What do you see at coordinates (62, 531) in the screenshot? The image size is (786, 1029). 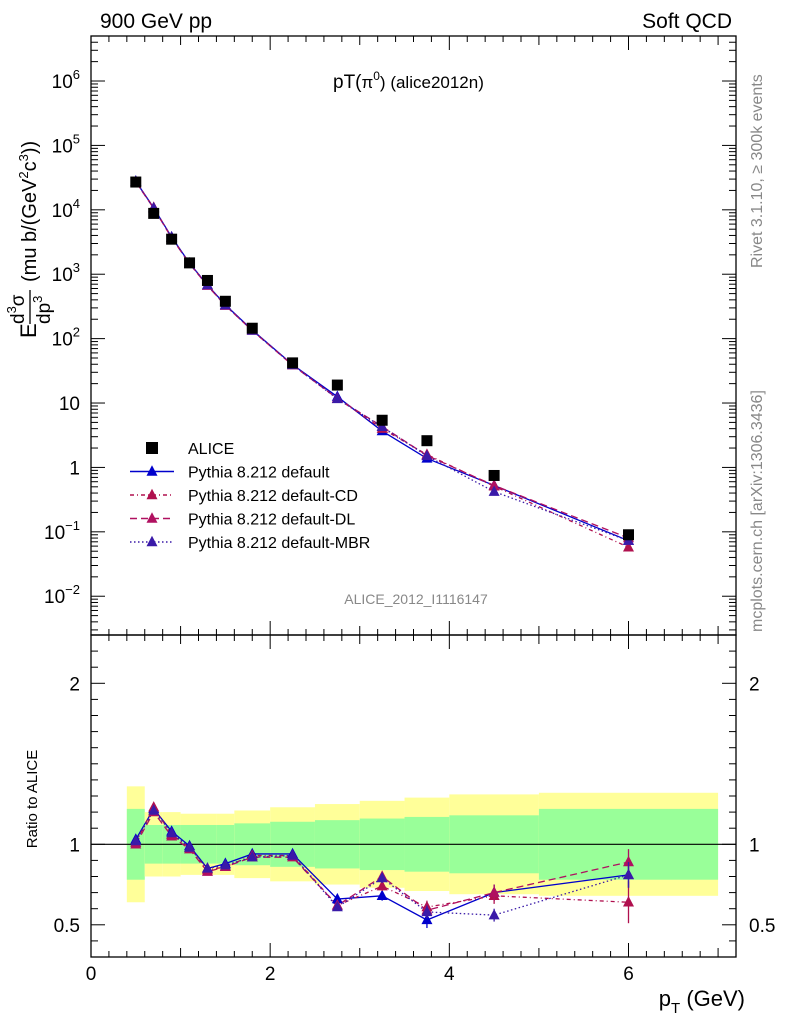 I see `upper-y-tick-label: 10⁻¹` at bounding box center [62, 531].